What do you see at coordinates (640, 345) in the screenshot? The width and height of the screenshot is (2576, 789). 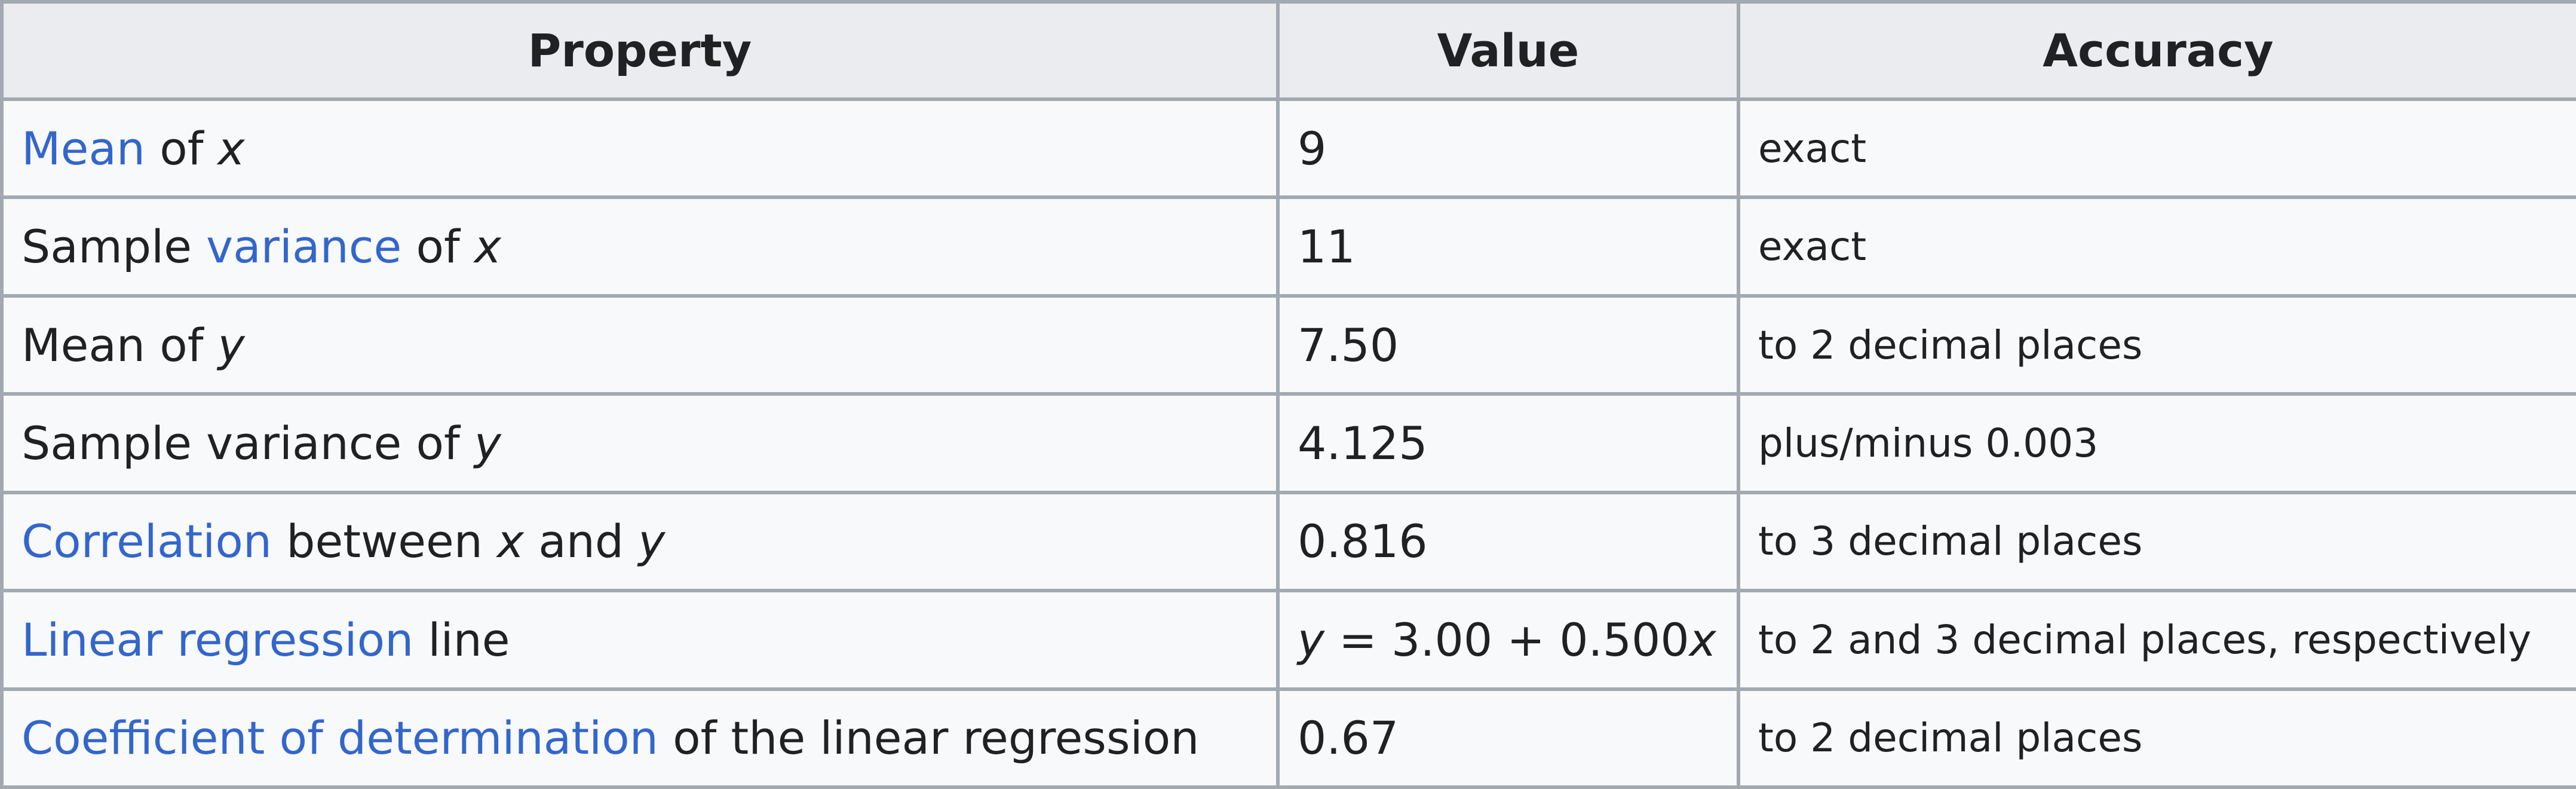 I see `property-cell: Mean of y` at bounding box center [640, 345].